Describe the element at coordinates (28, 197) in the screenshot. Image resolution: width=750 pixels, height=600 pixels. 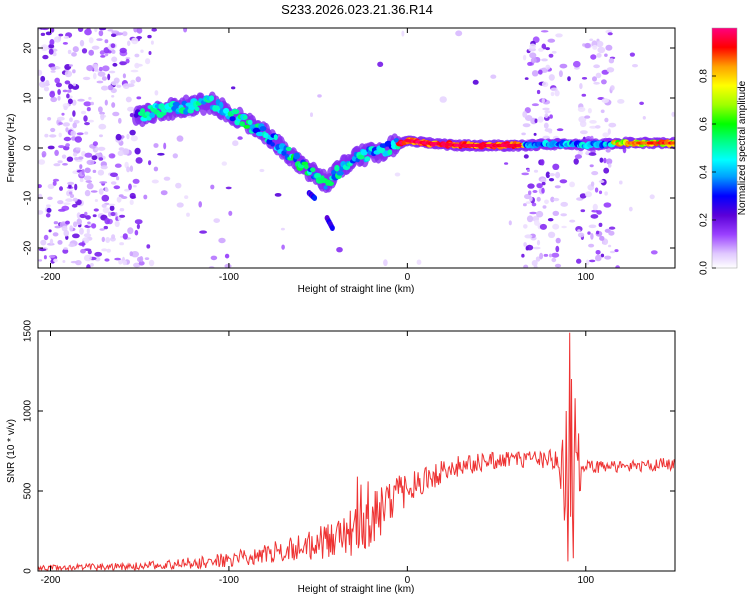
I see `y-tick-label: -10` at that location.